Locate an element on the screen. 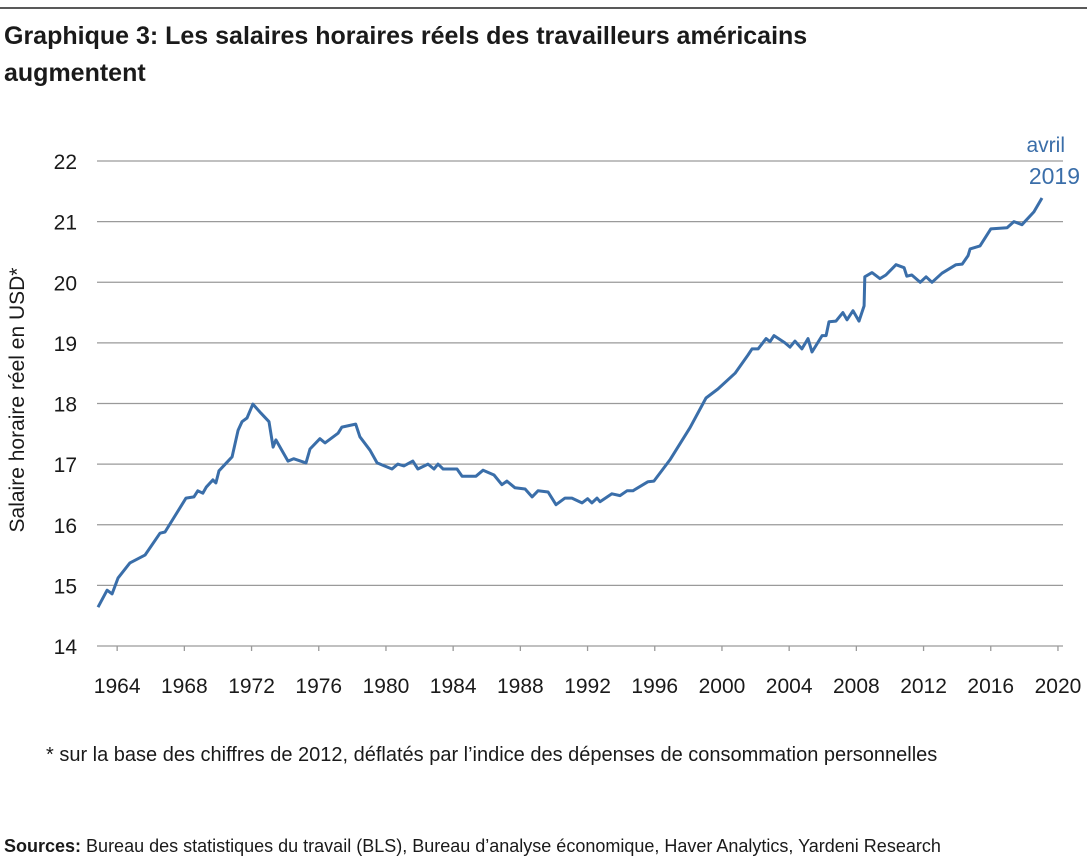  y-tick-label: 22 is located at coordinates (65, 162).